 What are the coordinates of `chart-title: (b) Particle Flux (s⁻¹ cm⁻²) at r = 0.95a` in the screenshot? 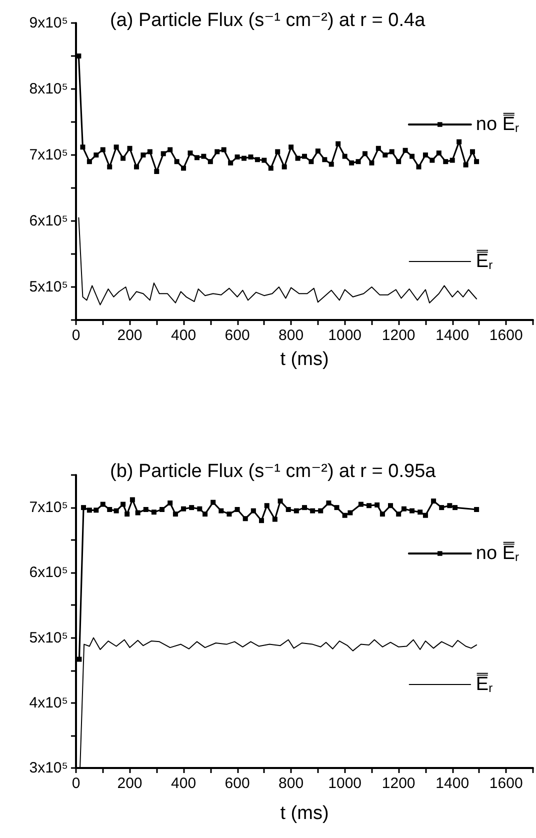 It's located at (273, 471).